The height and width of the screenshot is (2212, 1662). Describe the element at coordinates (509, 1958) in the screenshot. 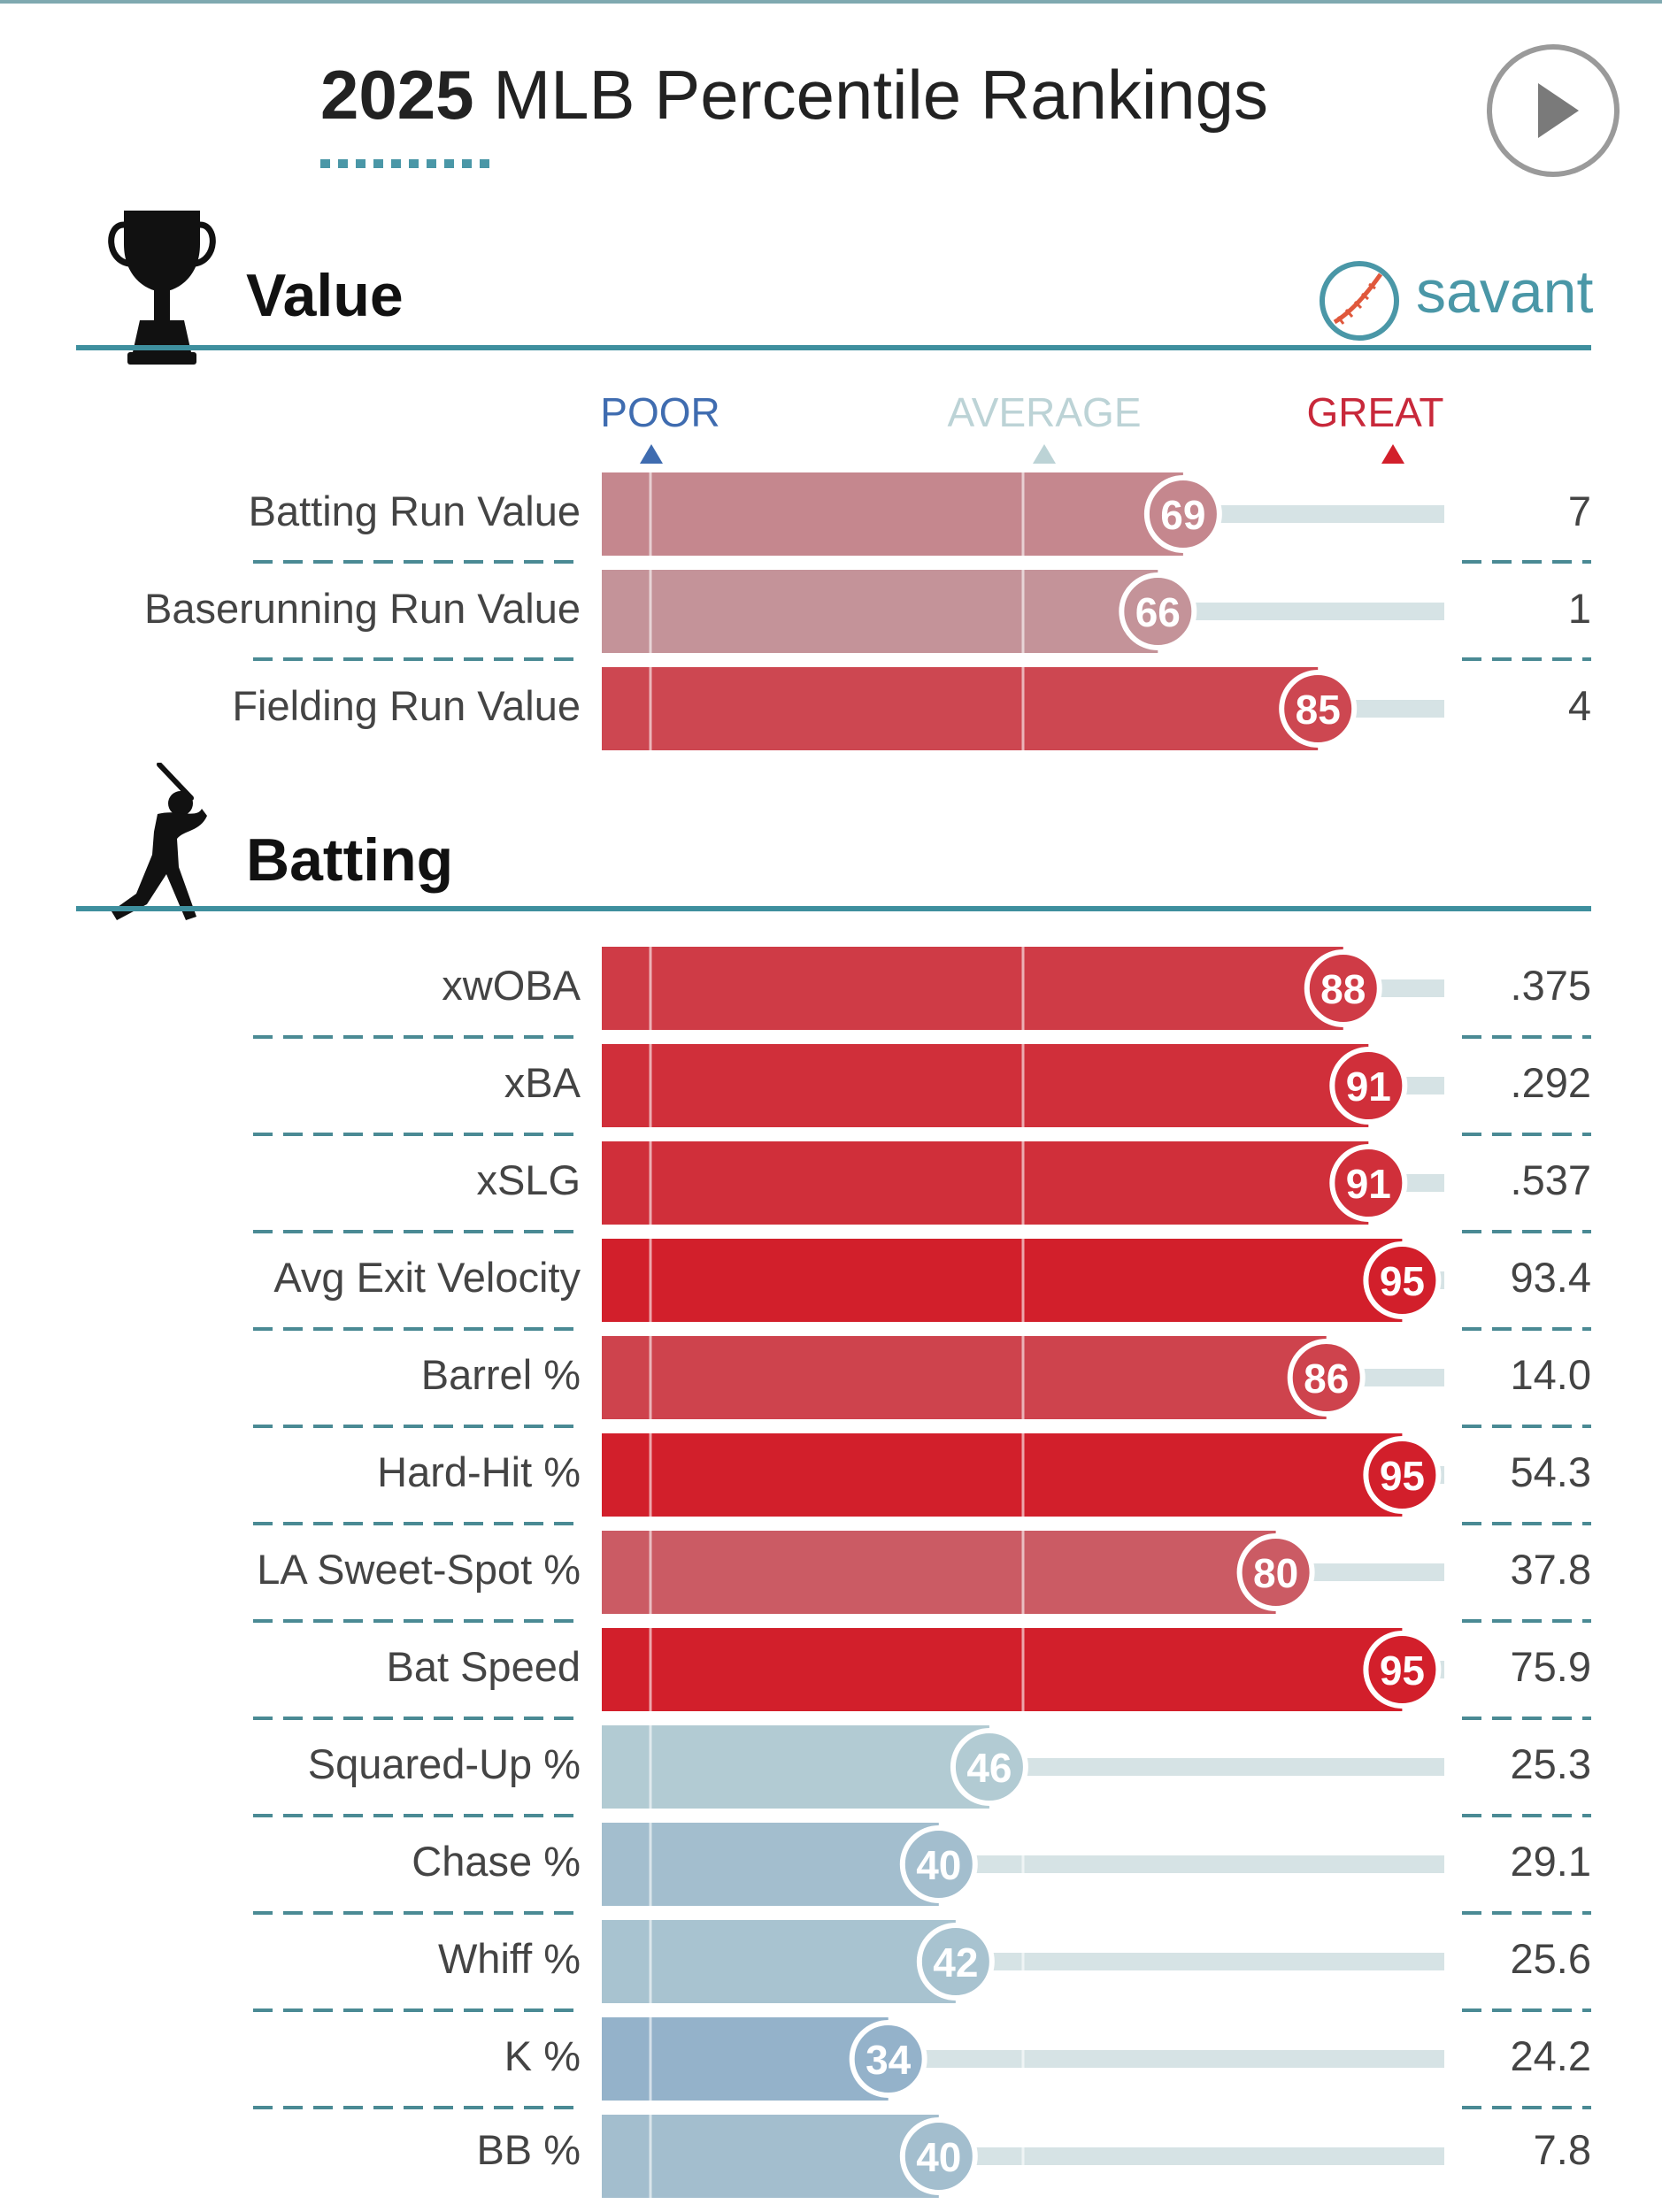

I see `metric-label: Whiff %` at that location.